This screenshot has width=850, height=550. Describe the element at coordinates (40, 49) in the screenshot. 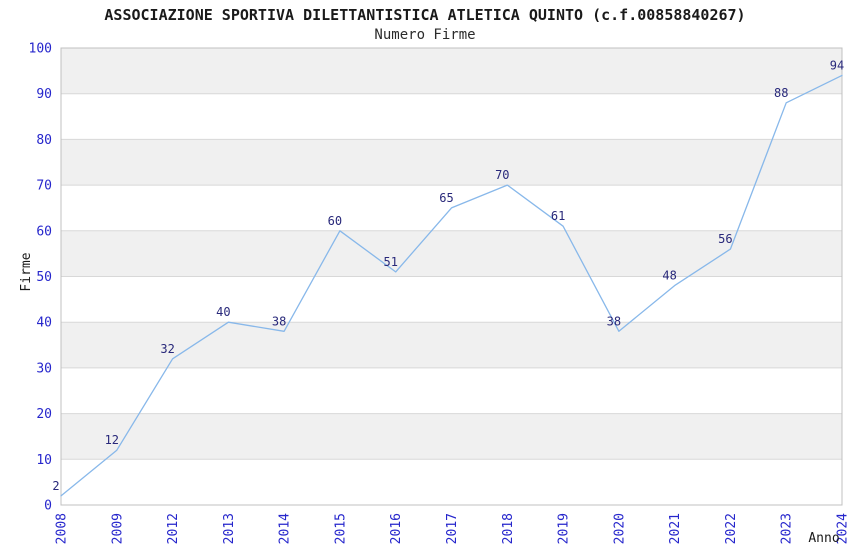

I see `y-tick-label: 100` at that location.